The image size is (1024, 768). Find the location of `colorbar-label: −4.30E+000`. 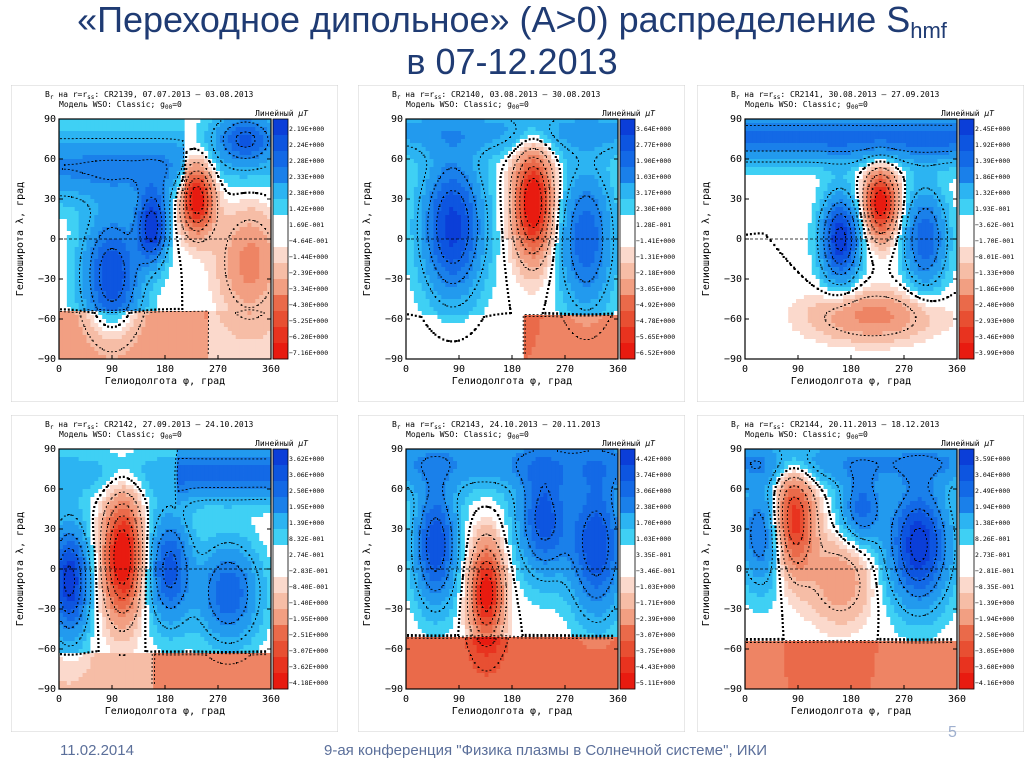

colorbar-label: −4.30E+000 is located at coordinates (308, 305).